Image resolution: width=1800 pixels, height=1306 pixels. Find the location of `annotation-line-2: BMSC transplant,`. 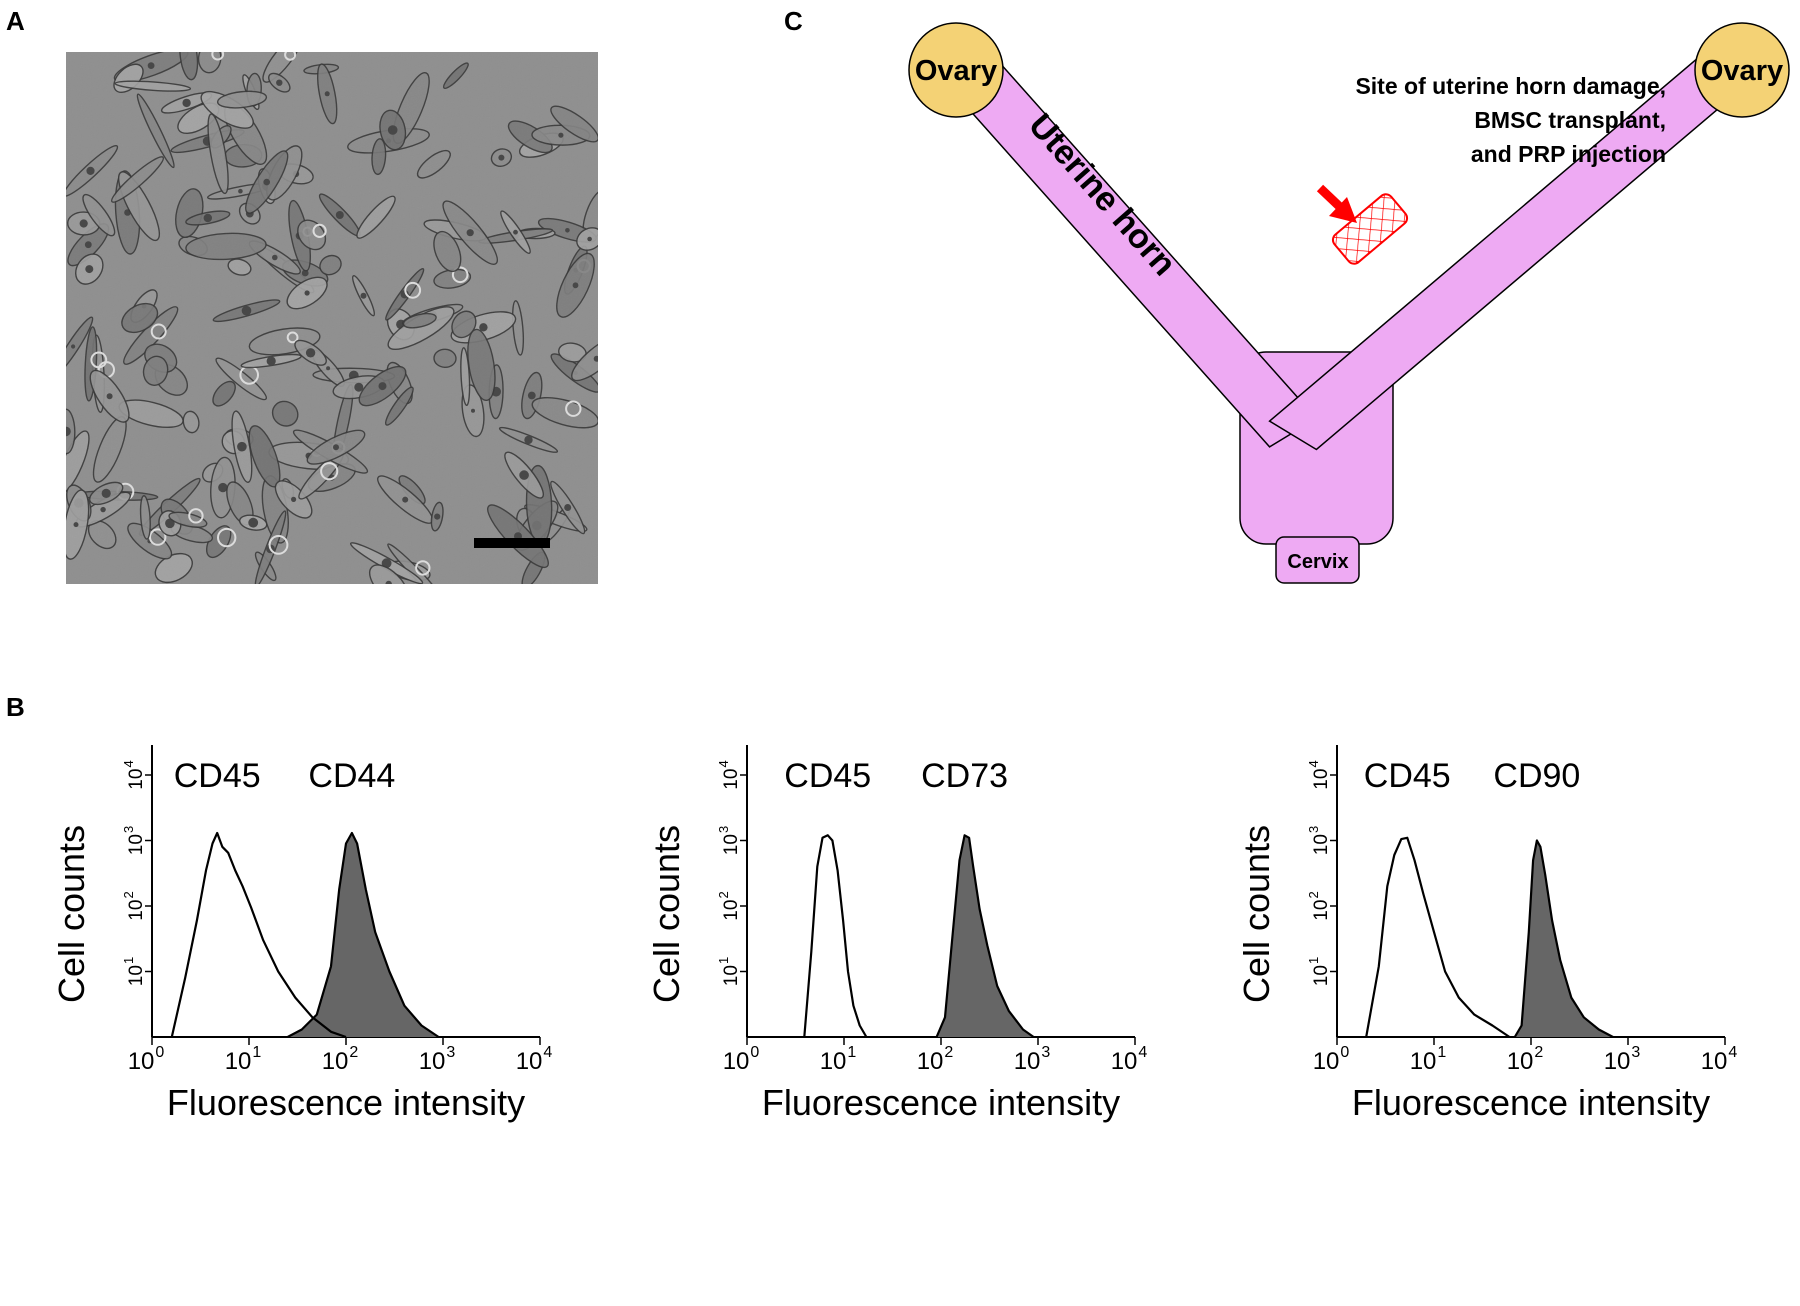

annotation-line-2: BMSC transplant, is located at coordinates (1570, 120).